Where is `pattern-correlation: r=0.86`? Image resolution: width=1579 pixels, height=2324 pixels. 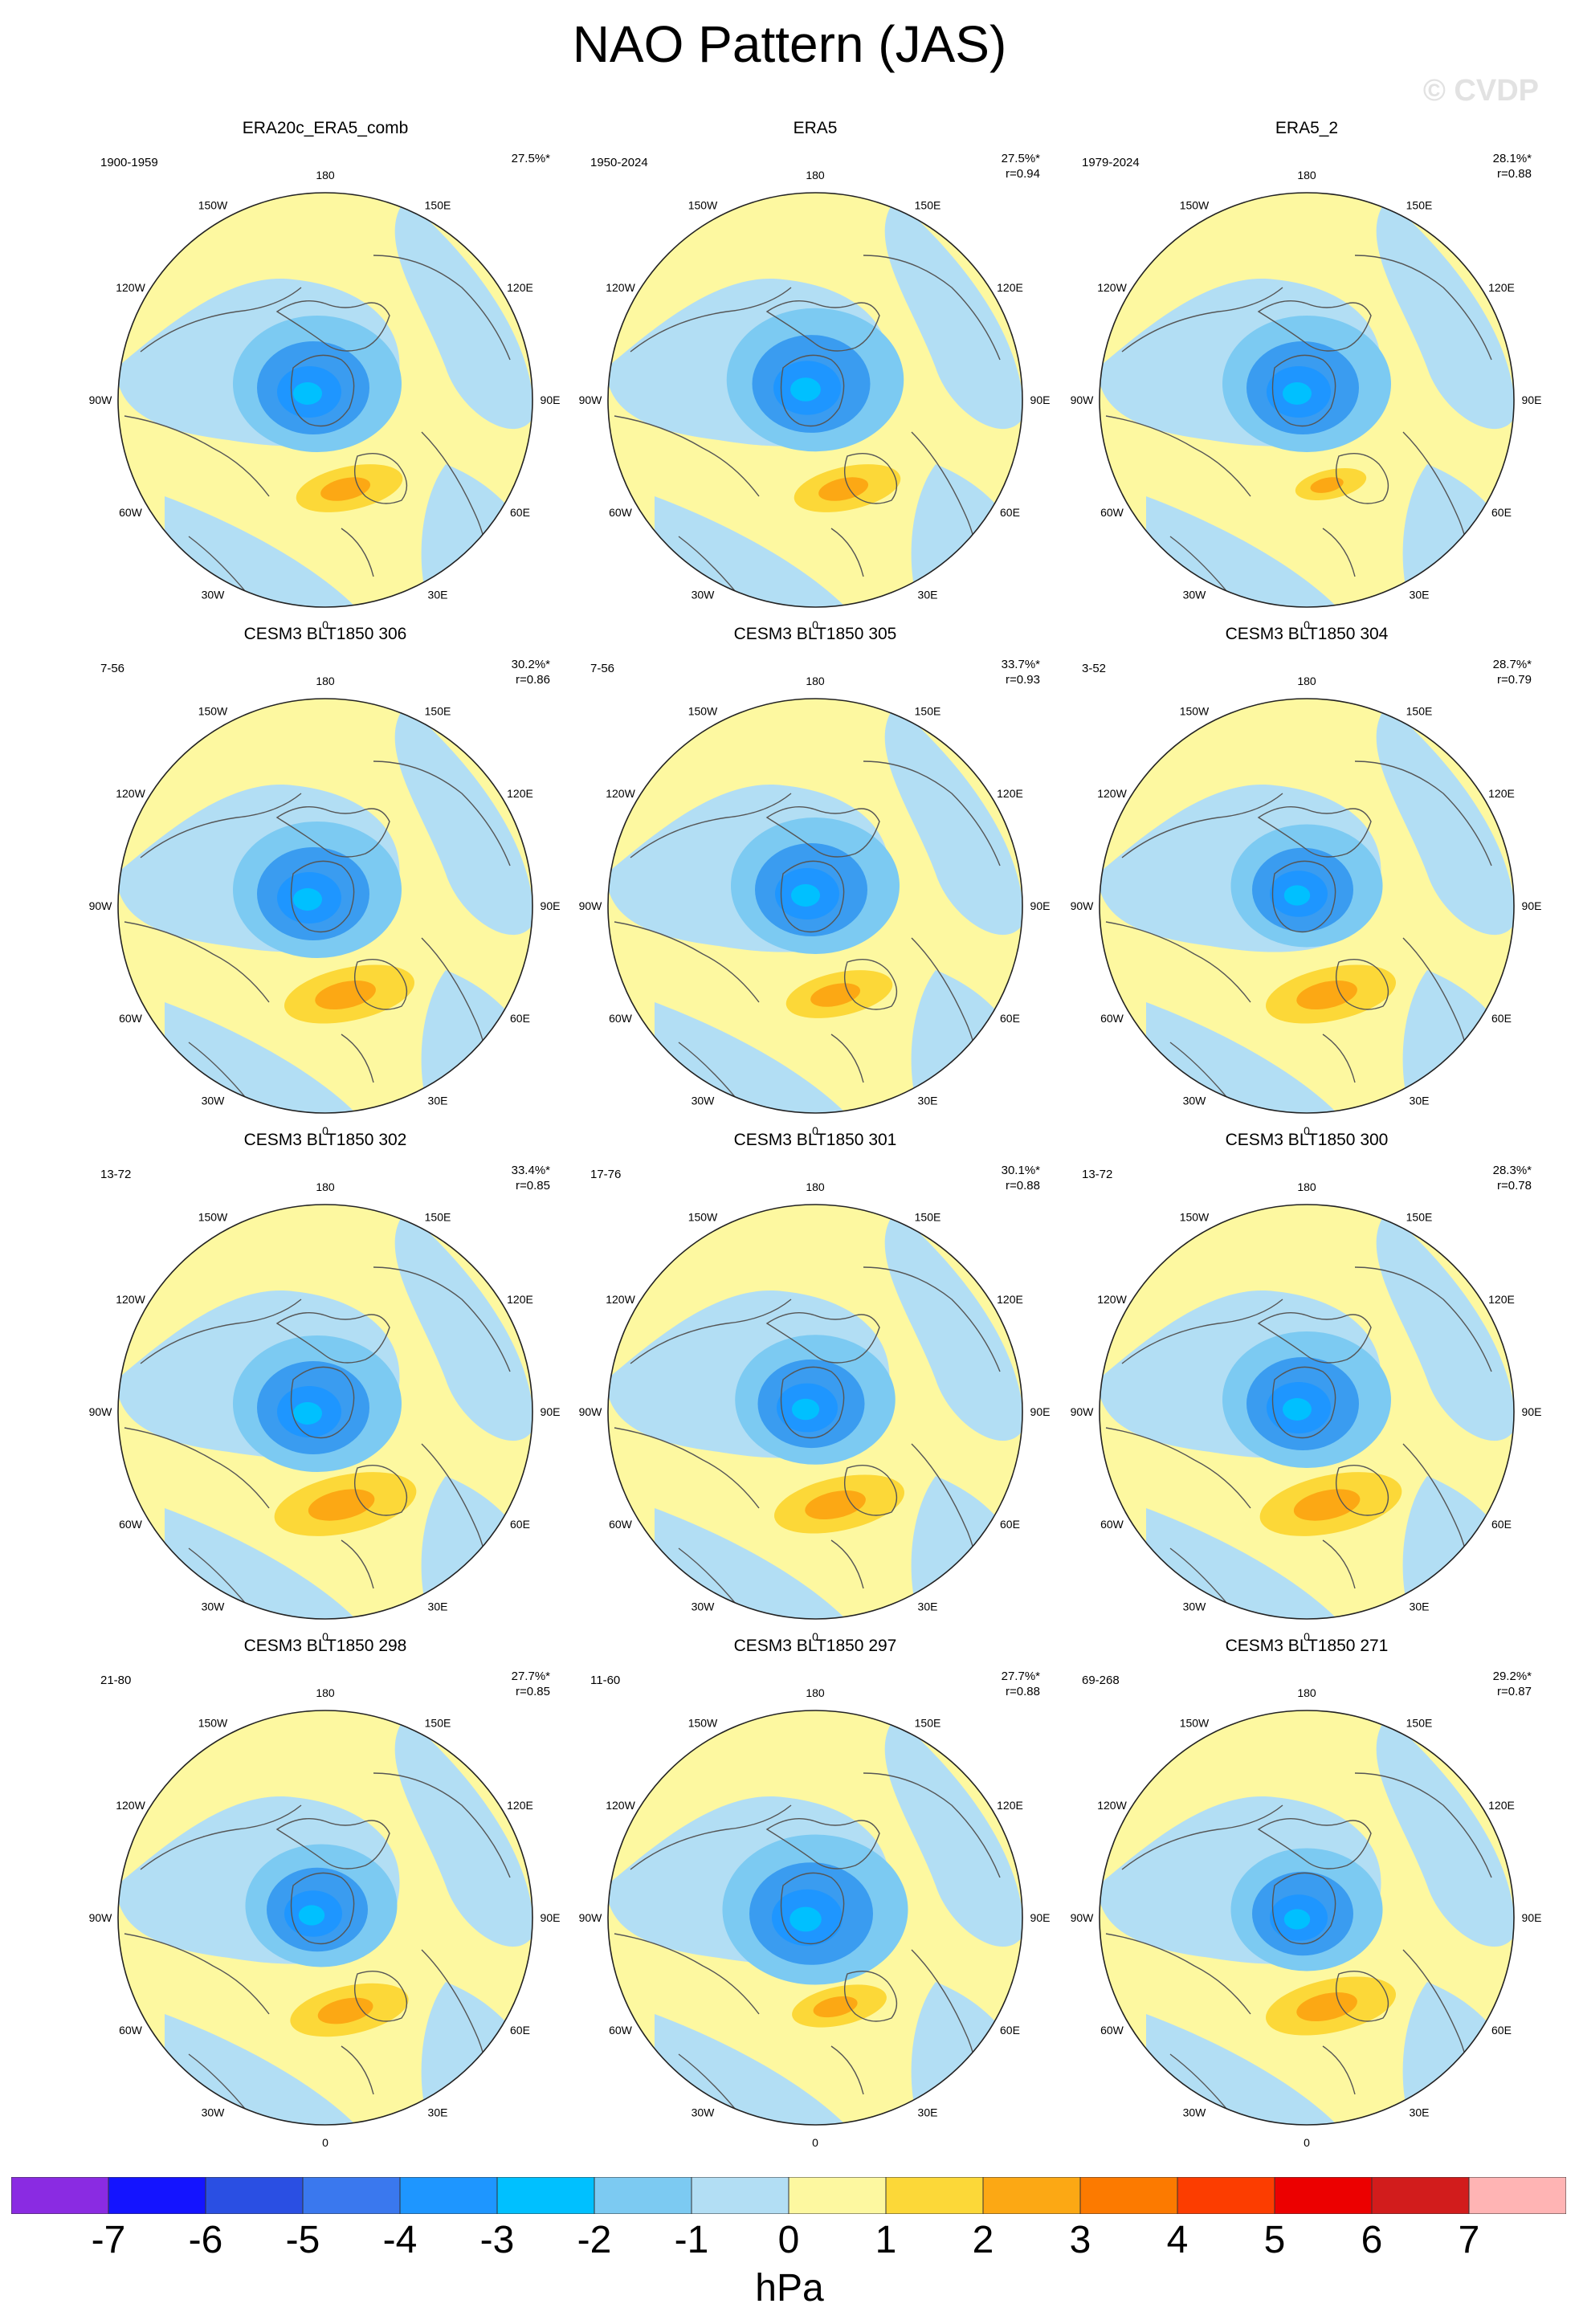
pattern-correlation: r=0.86 is located at coordinates (533, 680).